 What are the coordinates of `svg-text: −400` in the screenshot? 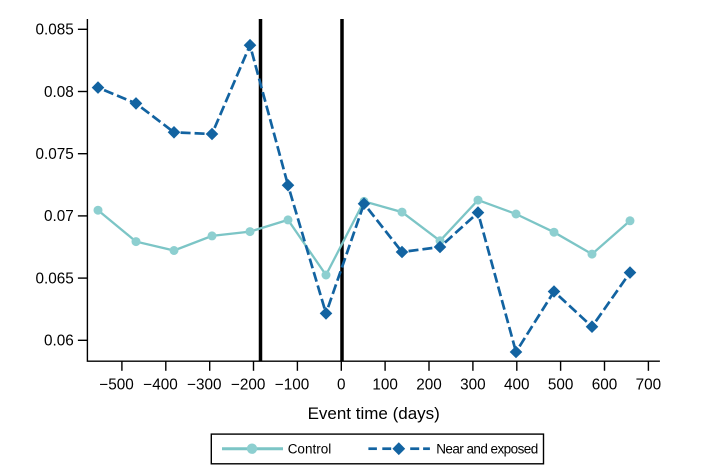 It's located at (160, 385).